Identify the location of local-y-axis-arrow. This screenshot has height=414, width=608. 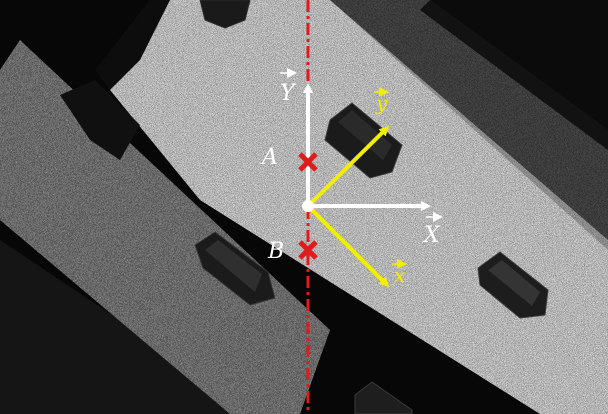
(348, 166).